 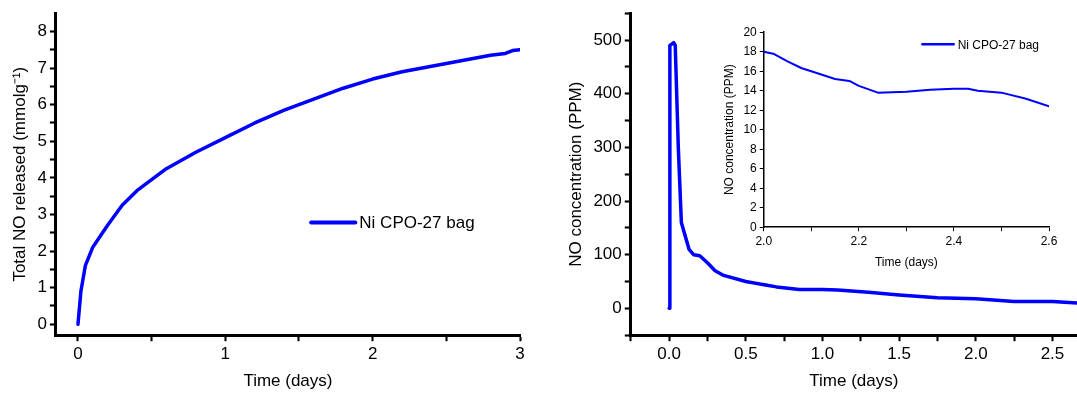 I want to click on y-tick-label: 300, so click(x=607, y=147).